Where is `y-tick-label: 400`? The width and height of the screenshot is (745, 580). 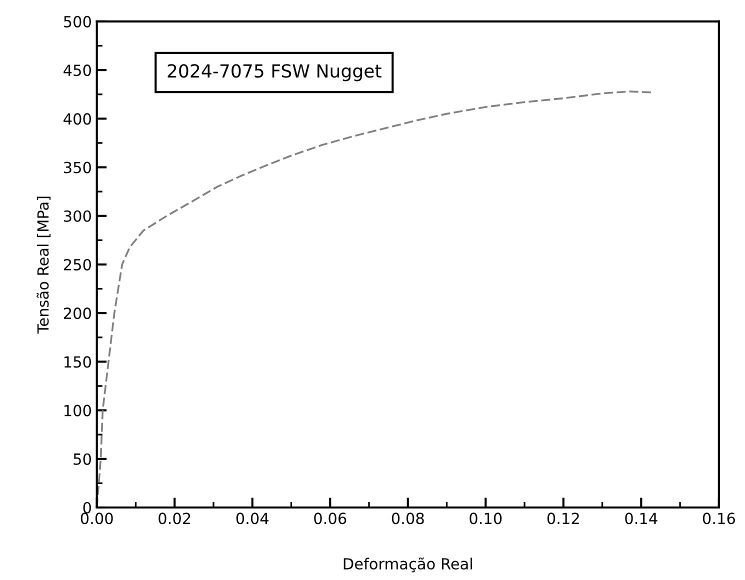 y-tick-label: 400 is located at coordinates (77, 119).